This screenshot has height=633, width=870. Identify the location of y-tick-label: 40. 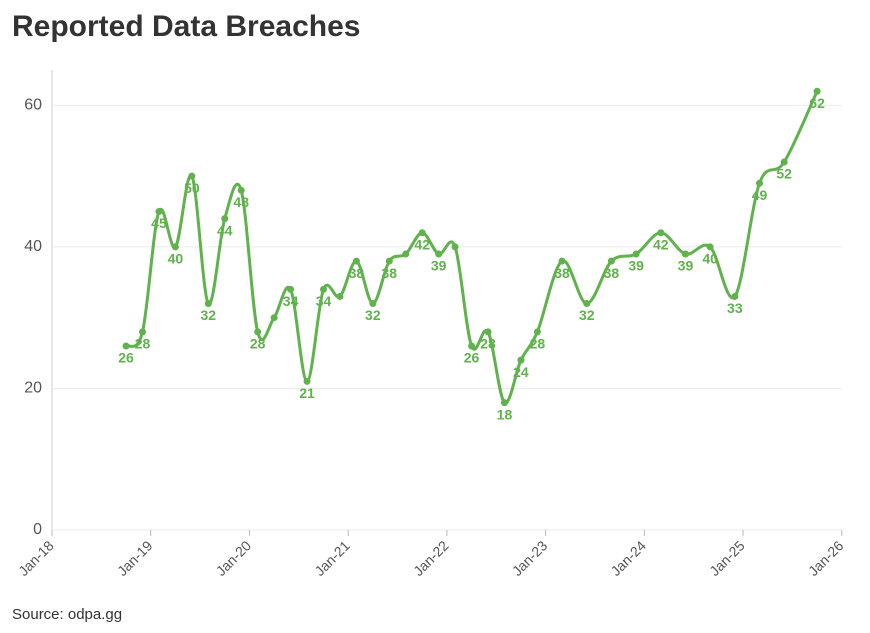
(33, 246).